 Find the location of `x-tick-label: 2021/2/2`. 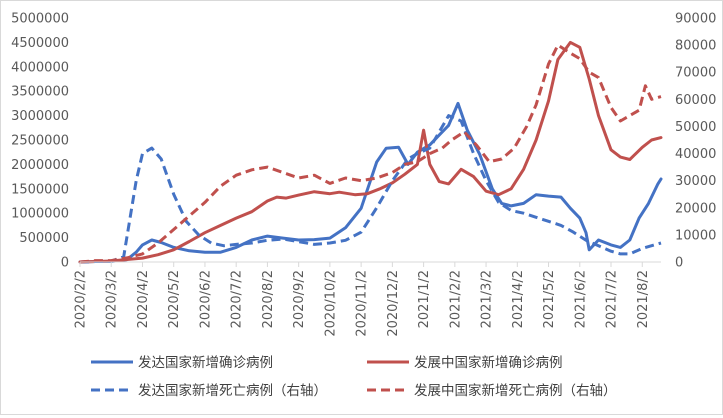

x-tick-label: 2021/2/2 is located at coordinates (455, 299).